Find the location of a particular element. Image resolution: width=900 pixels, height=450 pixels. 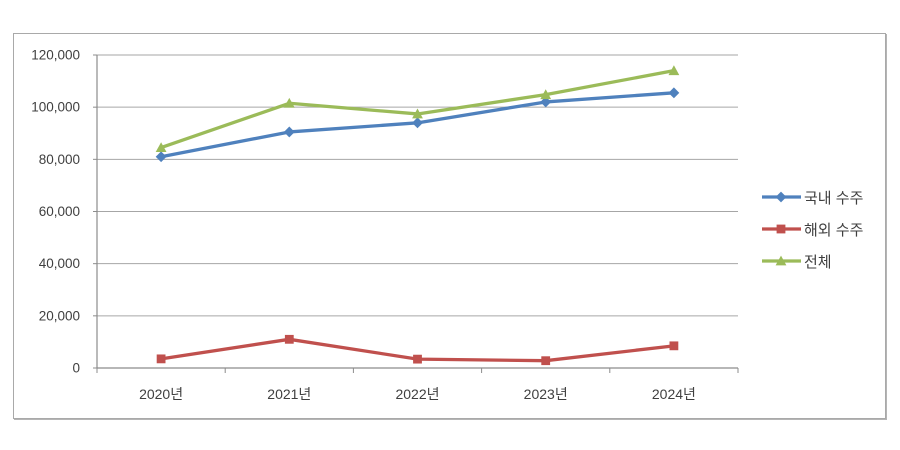

y-axis-tick-label: 80,000 is located at coordinates (59, 159).